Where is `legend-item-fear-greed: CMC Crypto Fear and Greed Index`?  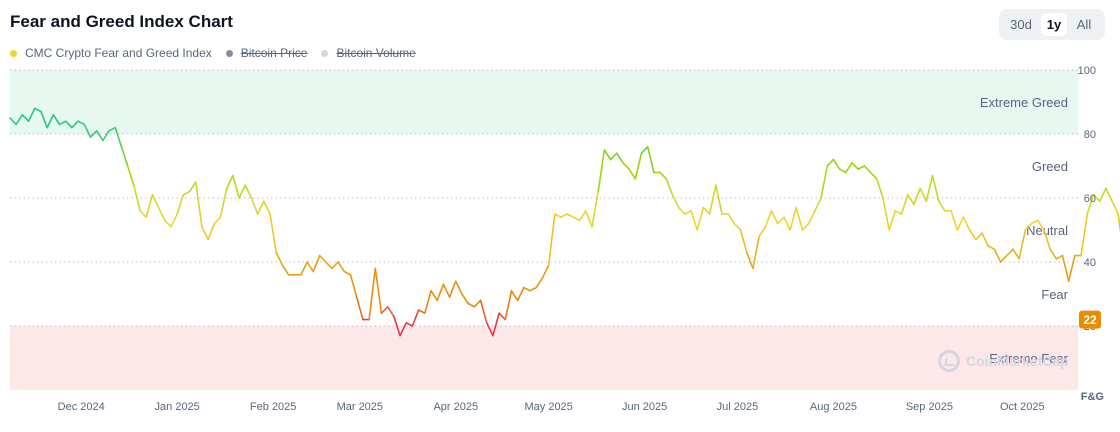
legend-item-fear-greed: CMC Crypto Fear and Greed Index is located at coordinates (111, 53).